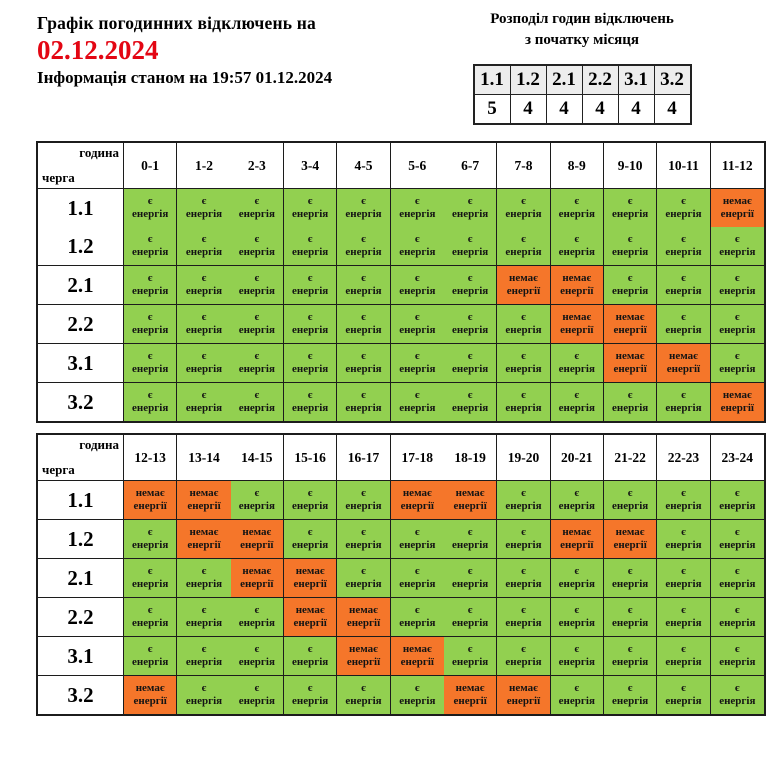 The width and height of the screenshot is (768, 768). What do you see at coordinates (81, 695) in the screenshot?
I see `queue-label-cell: 3.2` at bounding box center [81, 695].